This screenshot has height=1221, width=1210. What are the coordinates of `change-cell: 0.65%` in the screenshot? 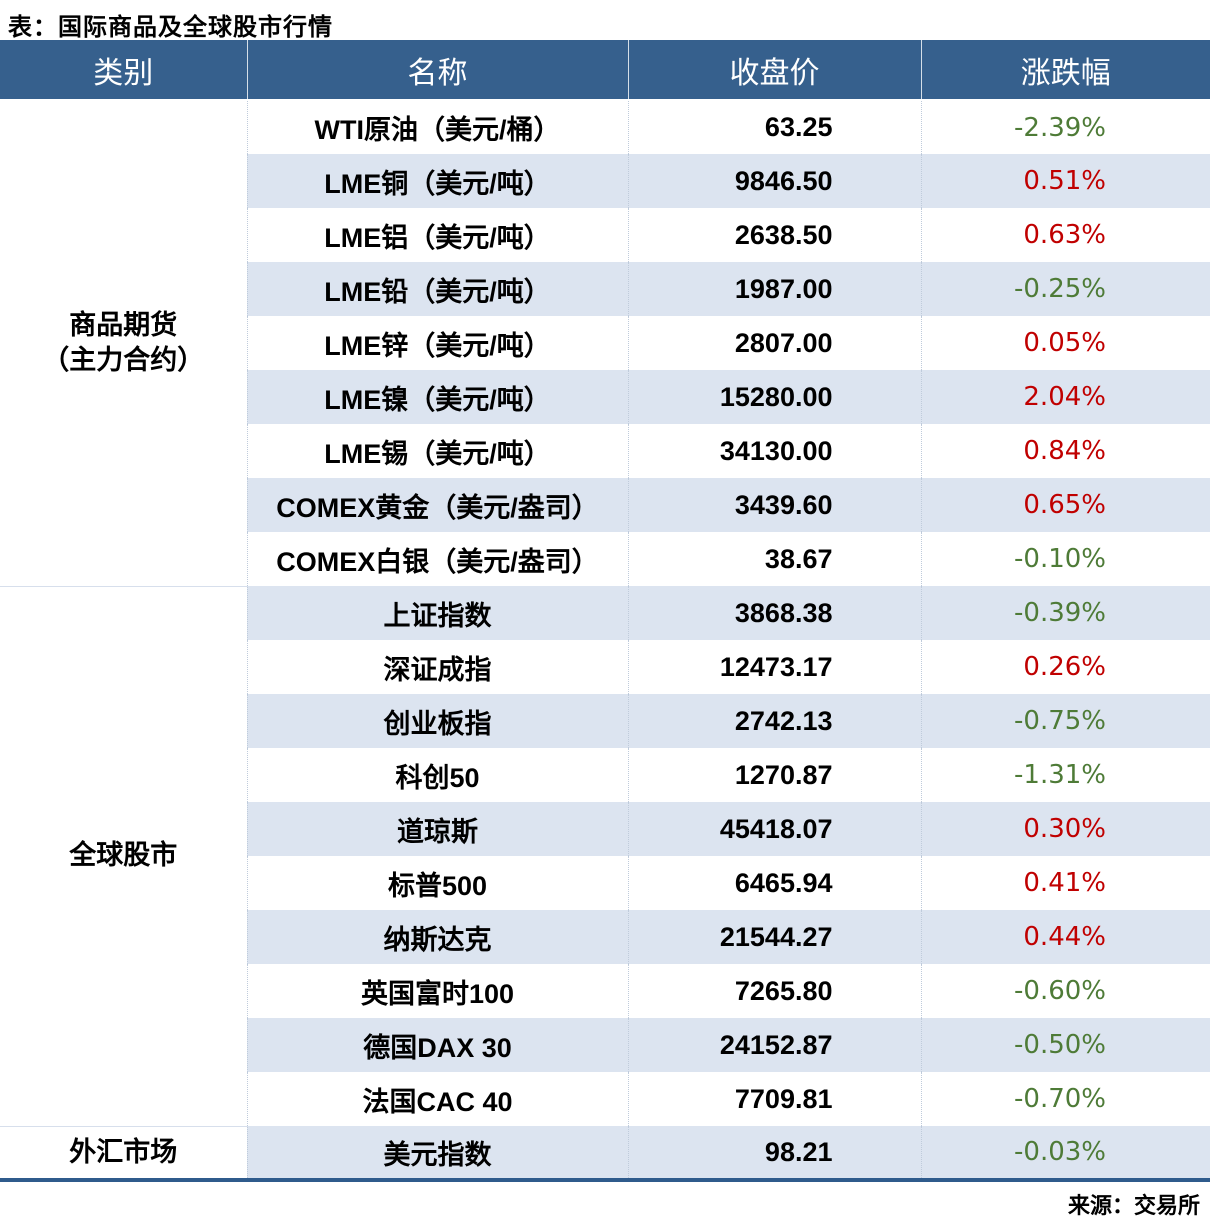 It's located at (1065, 505).